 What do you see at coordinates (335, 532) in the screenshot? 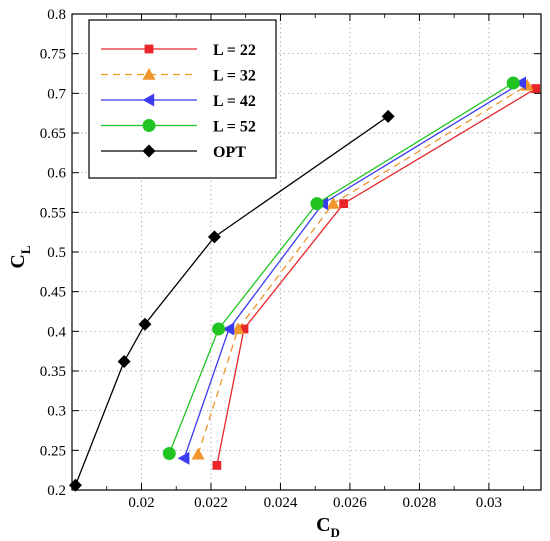
I see `x-axis-title-sub: D` at bounding box center [335, 532].